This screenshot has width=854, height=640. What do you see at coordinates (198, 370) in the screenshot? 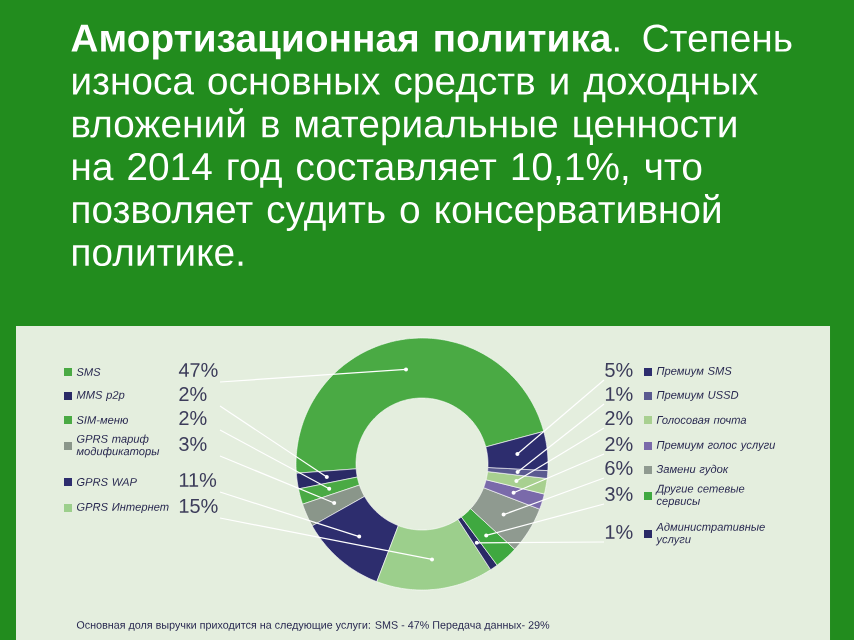
I see `data-label: 47%` at bounding box center [198, 370].